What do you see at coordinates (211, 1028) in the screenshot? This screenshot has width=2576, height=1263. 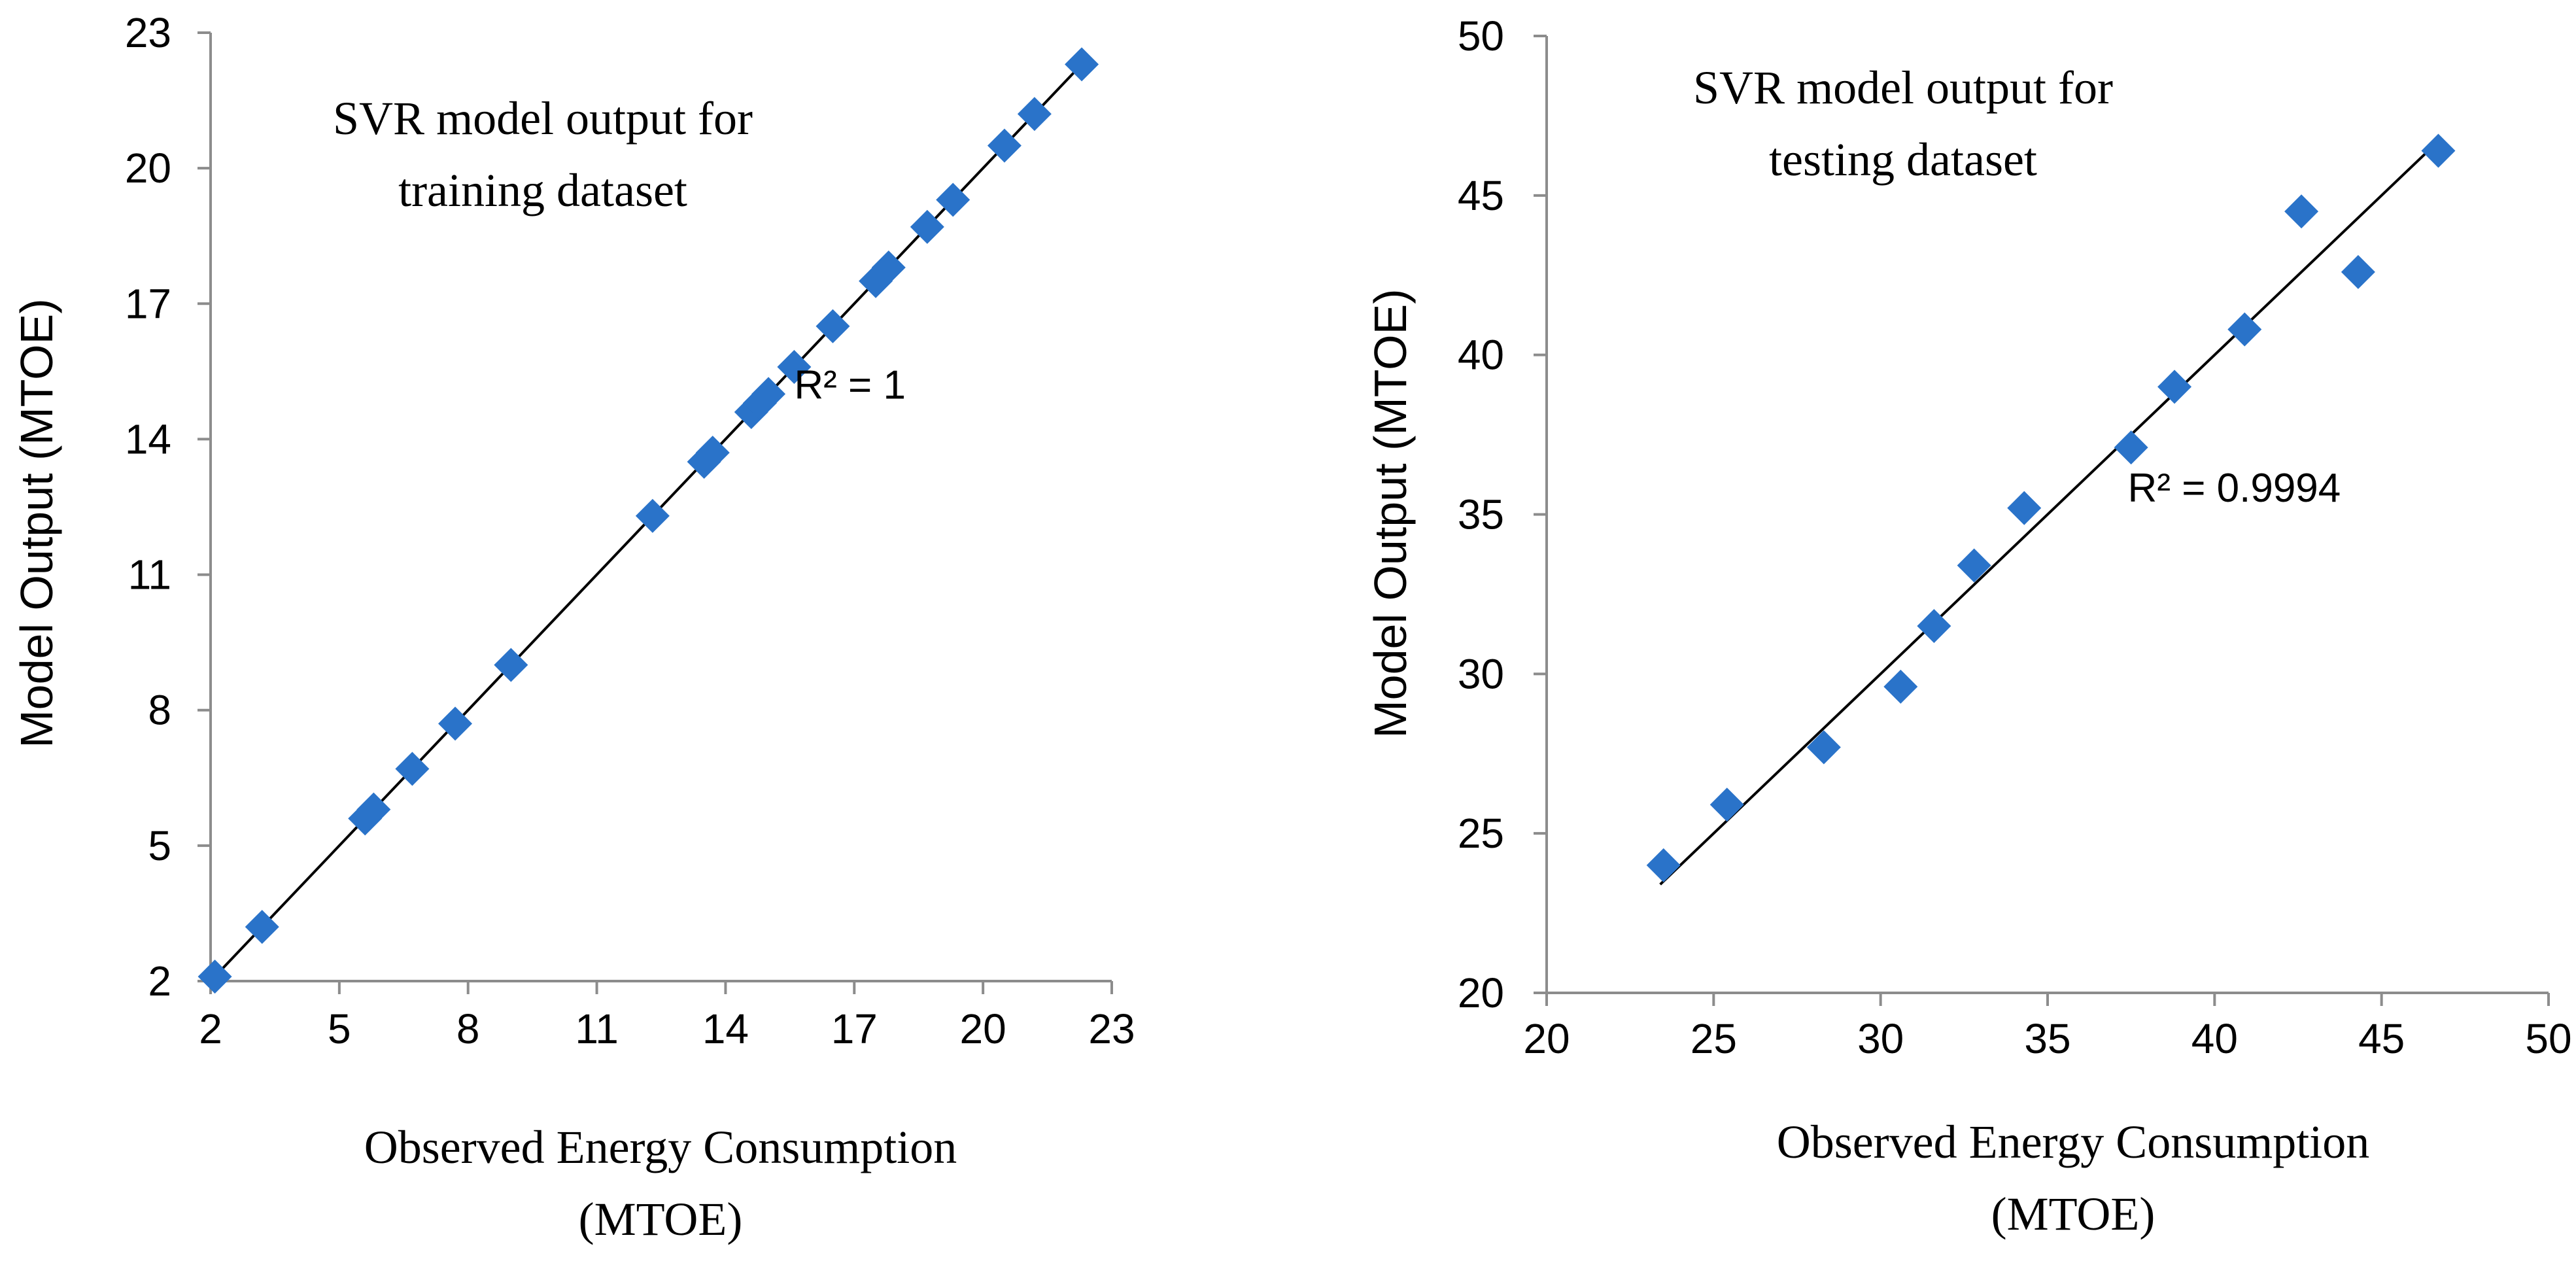 I see `x-tick-label: 2` at bounding box center [211, 1028].